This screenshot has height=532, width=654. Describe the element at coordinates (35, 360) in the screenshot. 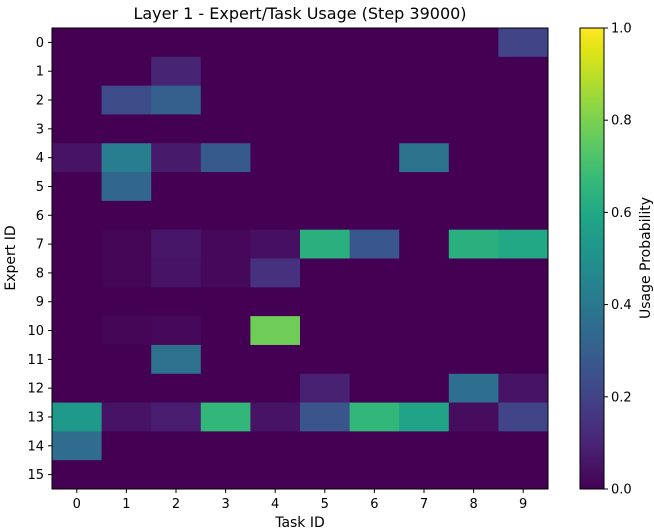

I see `y-tick-label: 11` at that location.